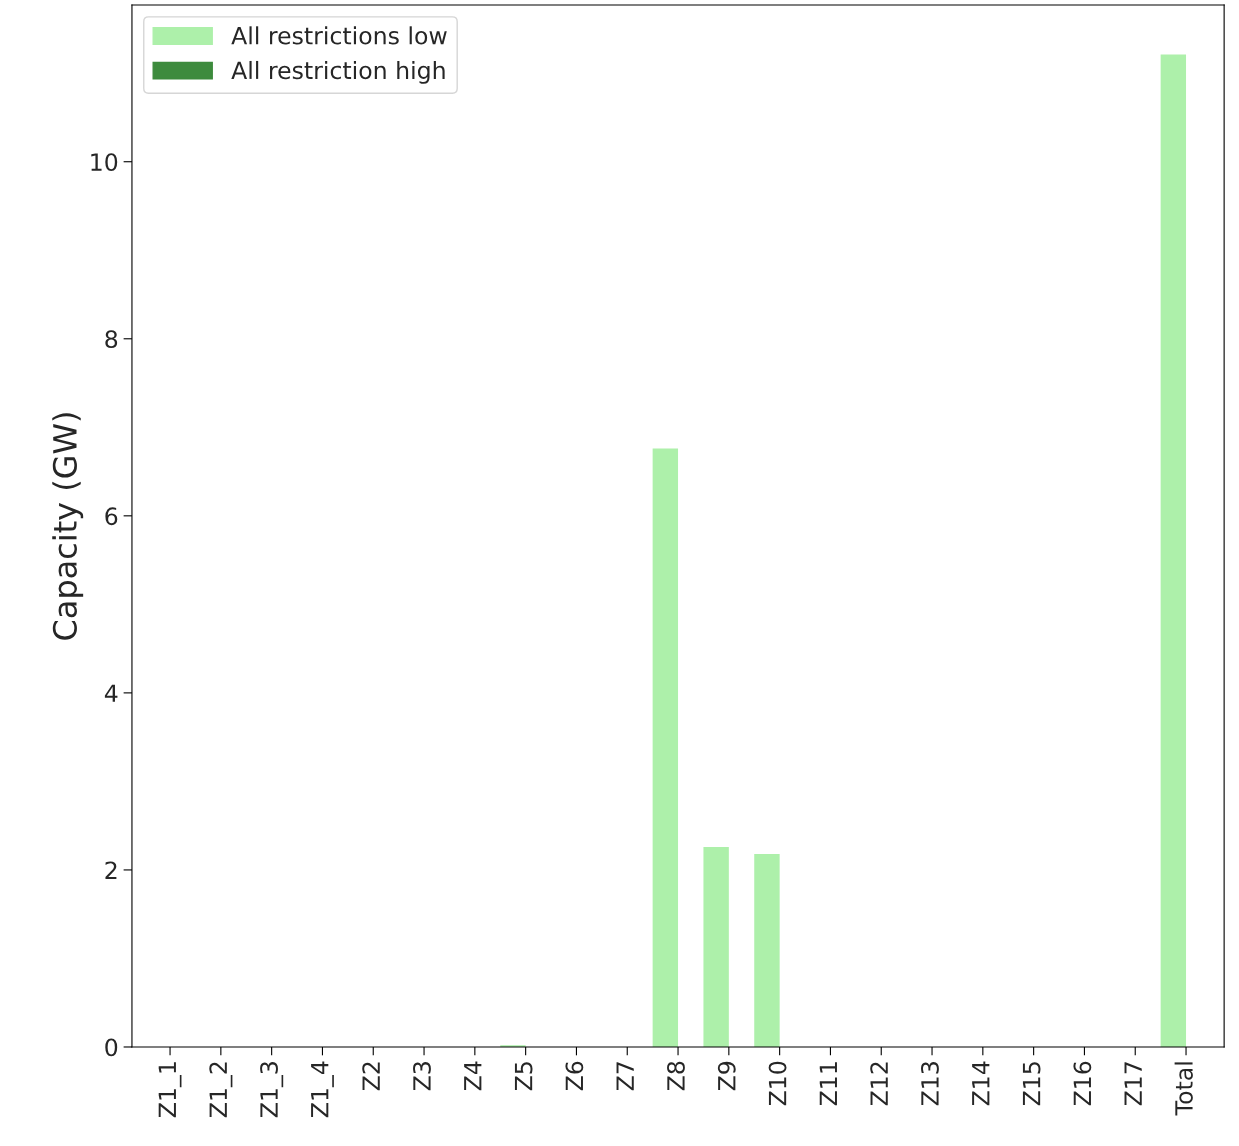  What do you see at coordinates (371, 1076) in the screenshot?
I see `x-tick-label: Z2` at bounding box center [371, 1076].